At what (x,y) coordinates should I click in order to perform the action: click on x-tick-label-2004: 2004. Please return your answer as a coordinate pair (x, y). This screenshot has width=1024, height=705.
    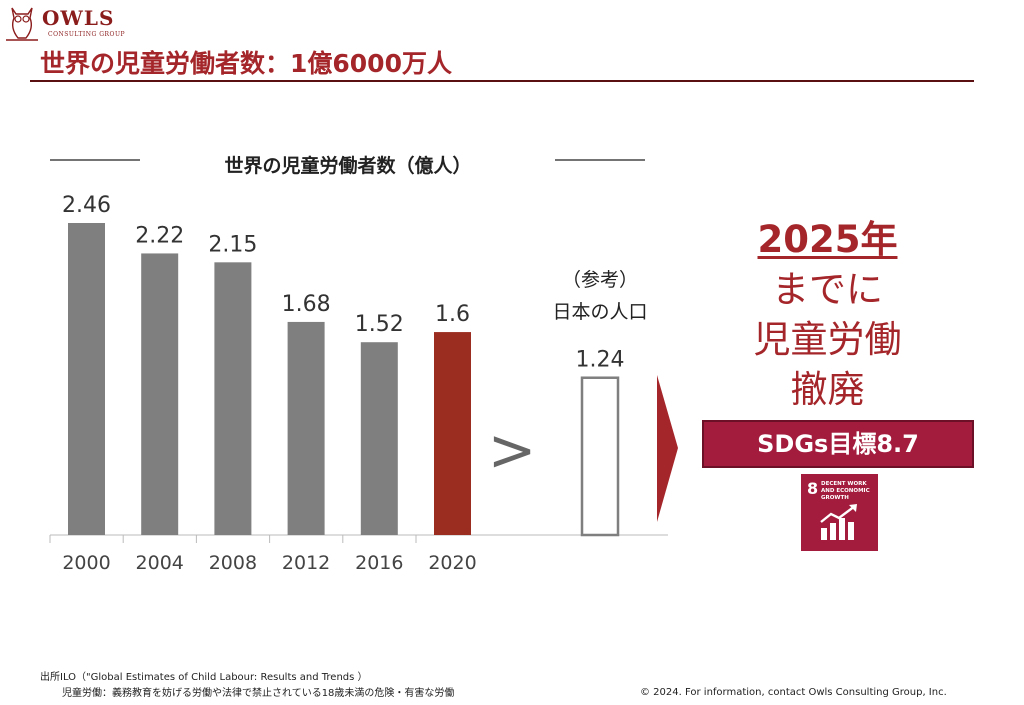
    Looking at the image, I should click on (160, 563).